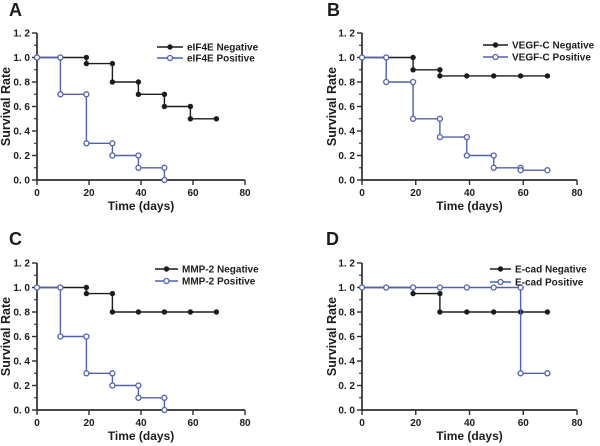 Image resolution: width=600 pixels, height=446 pixels. I want to click on legend-label: VEGF-C Negative, so click(553, 46).